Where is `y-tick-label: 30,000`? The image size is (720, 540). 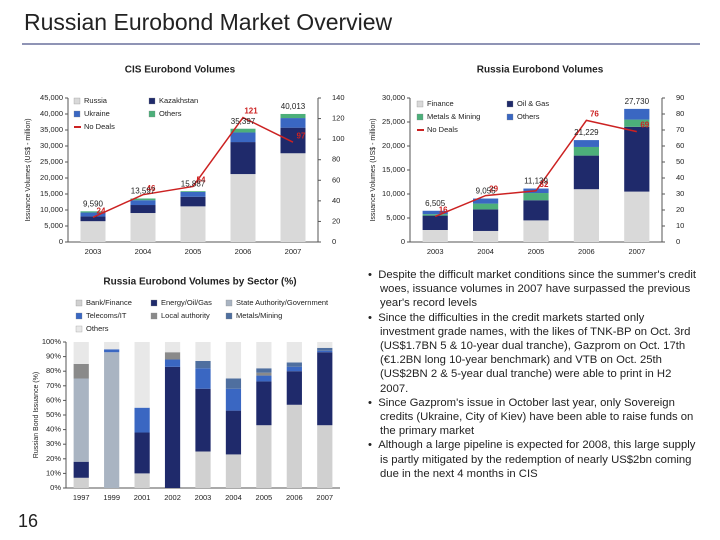
y-tick-label: 30,000 is located at coordinates (51, 145).